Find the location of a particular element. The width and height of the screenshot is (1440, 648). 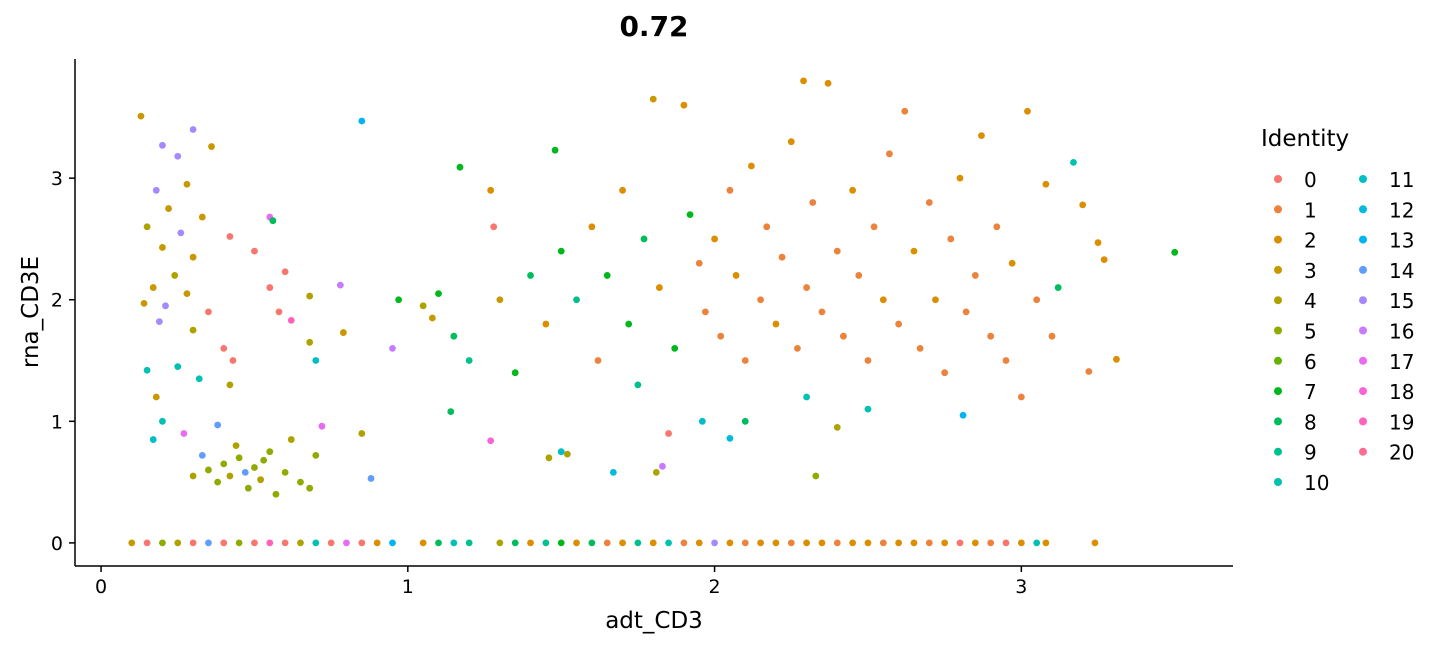

y-tick-label: 2 is located at coordinates (57, 301).